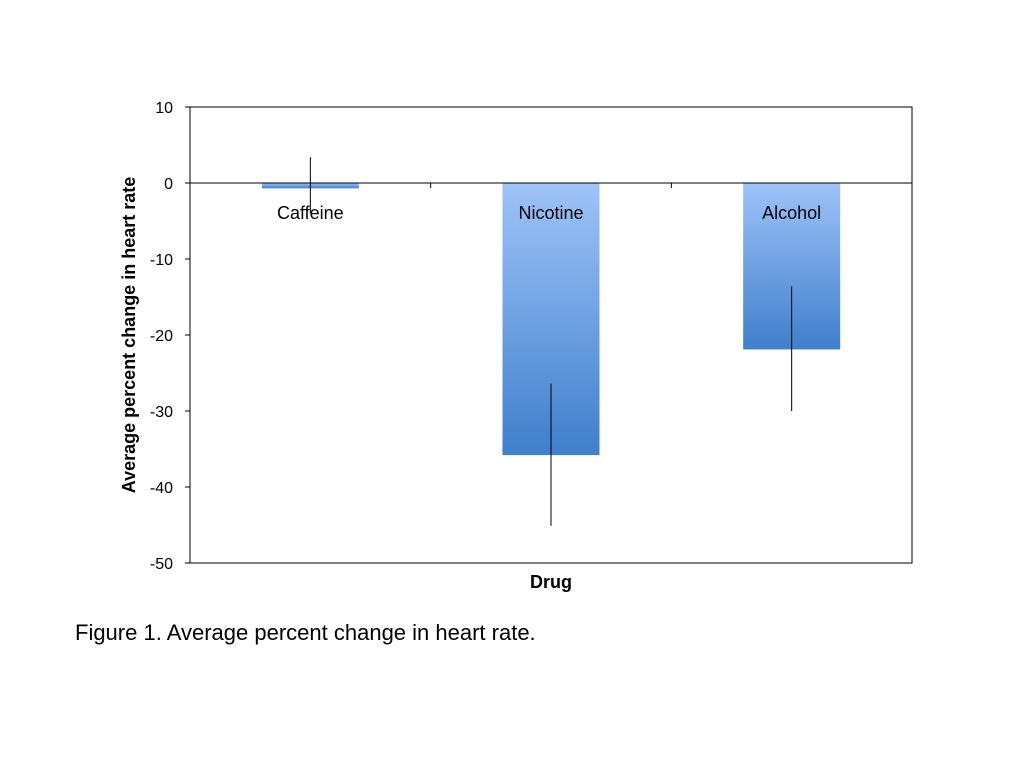 Image resolution: width=1024 pixels, height=768 pixels. I want to click on y-tick-label: -50, so click(161, 564).